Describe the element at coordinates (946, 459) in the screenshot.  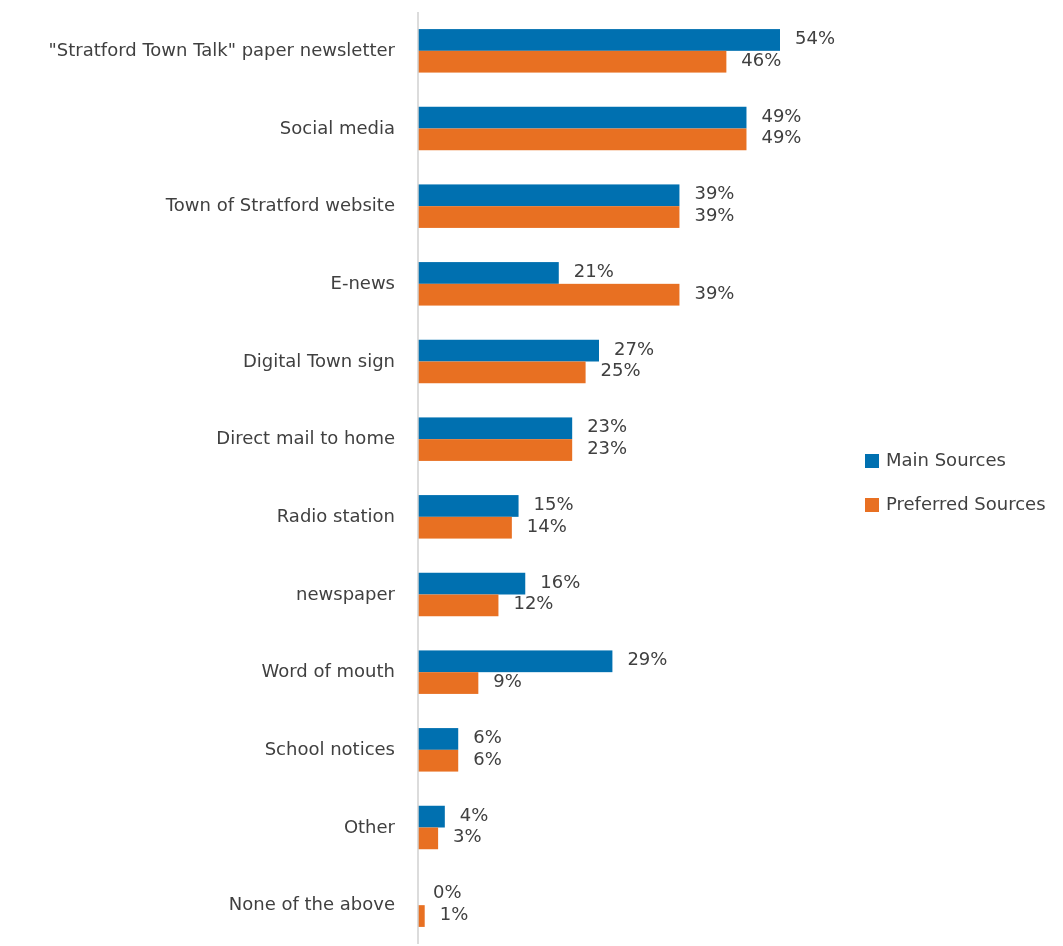
I see `legend-label: Main Sources` at that location.